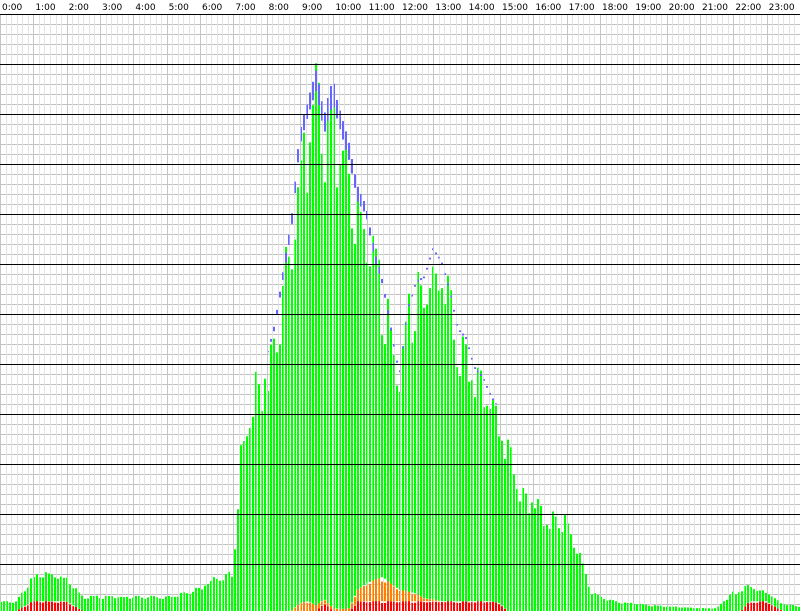 Image resolution: width=800 pixels, height=611 pixels. What do you see at coordinates (782, 8) in the screenshot?
I see `x-tick-label: 23:00` at bounding box center [782, 8].